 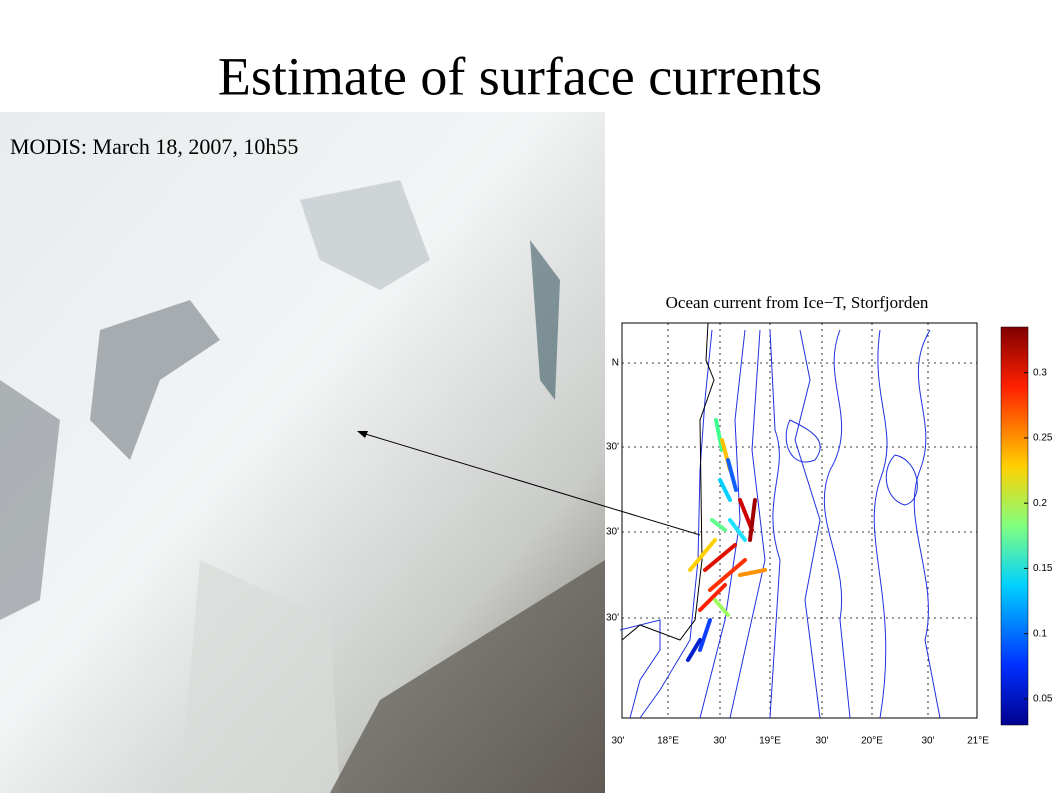 I want to click on colorbar-tick-label: 0.2, so click(x=1040, y=503).